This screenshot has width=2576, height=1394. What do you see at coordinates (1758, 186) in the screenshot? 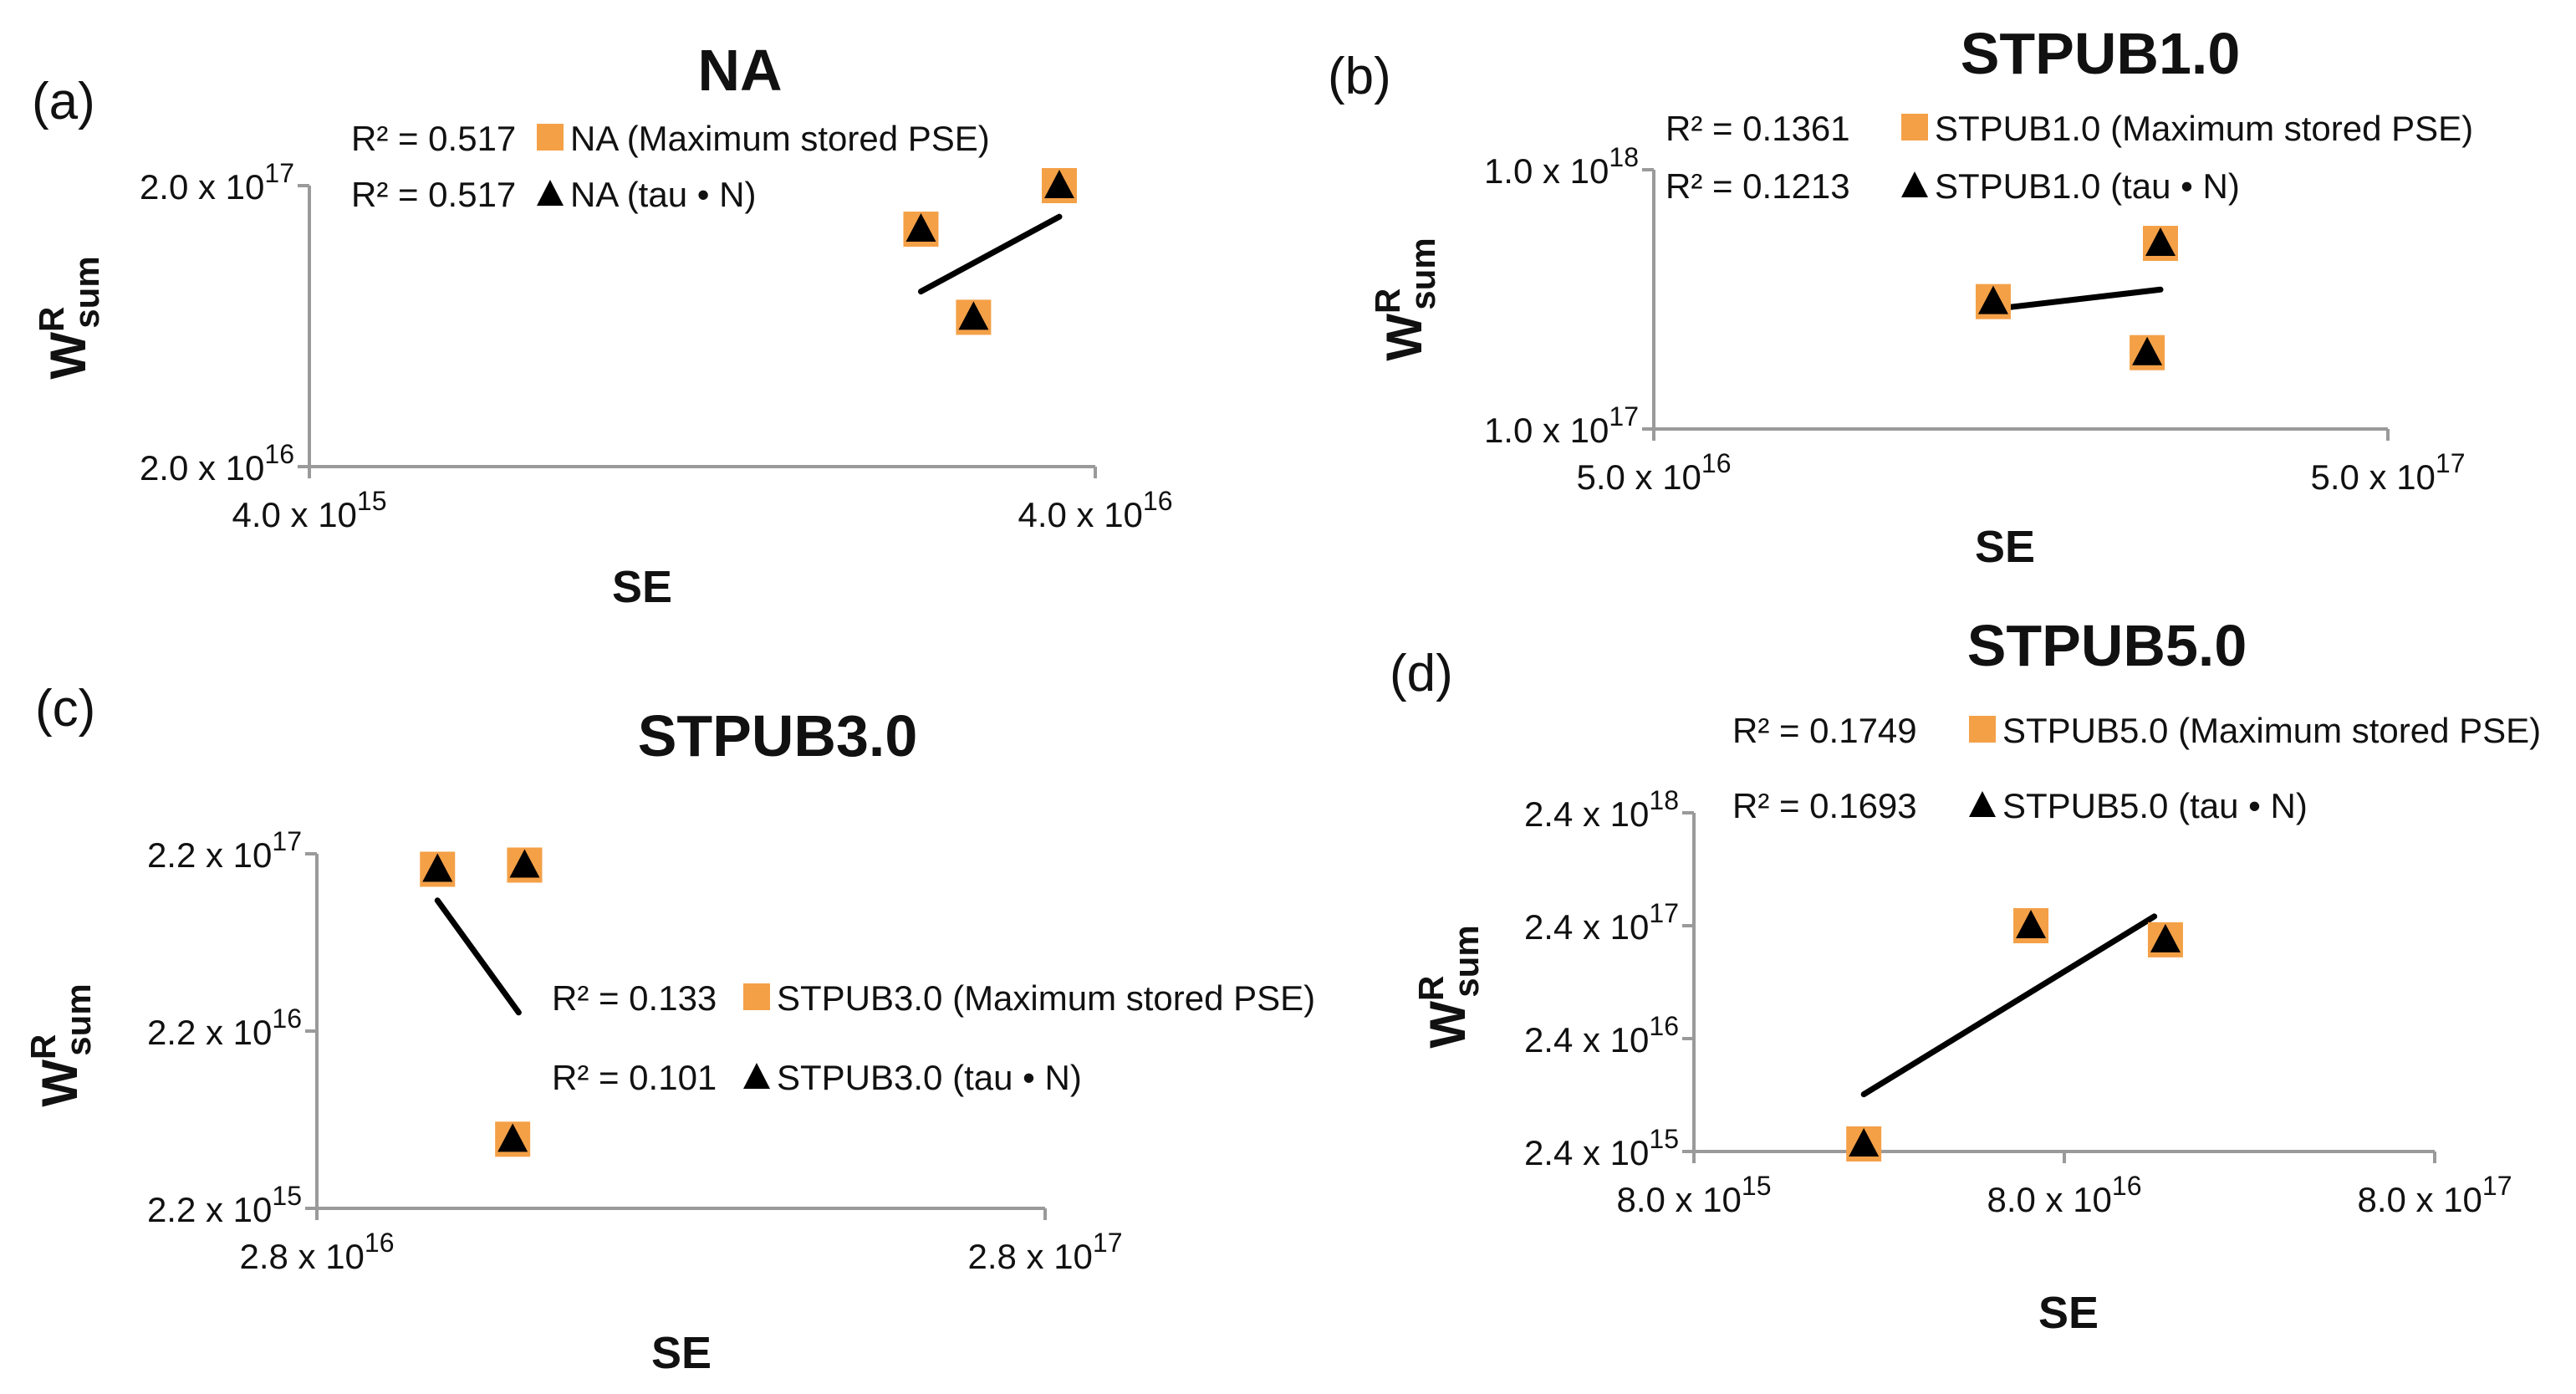
I see `r-squared-label: R² = 0.1213` at bounding box center [1758, 186].